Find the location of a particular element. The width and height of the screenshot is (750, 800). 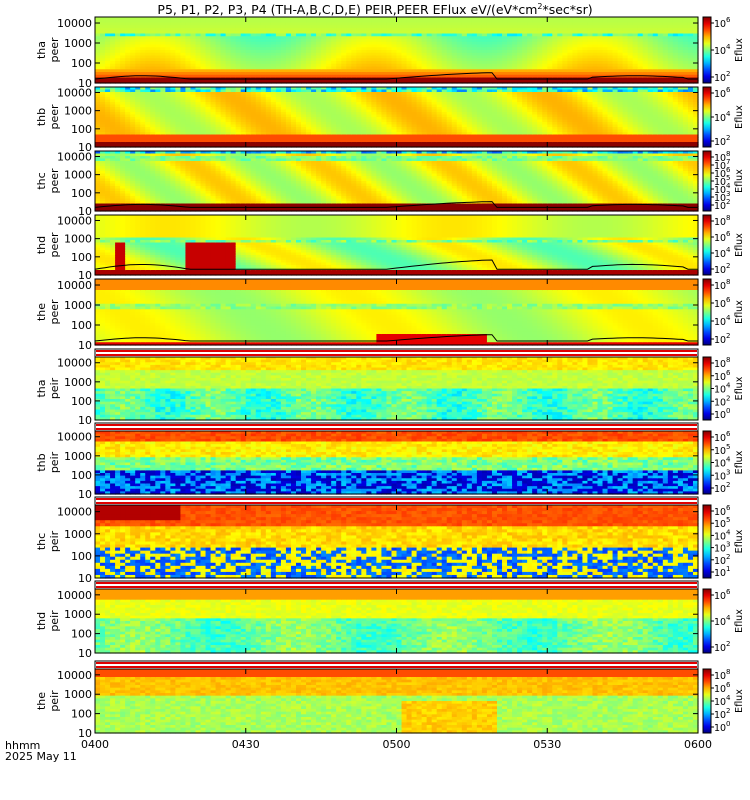

panel-product-label: peer is located at coordinates (54, 50).